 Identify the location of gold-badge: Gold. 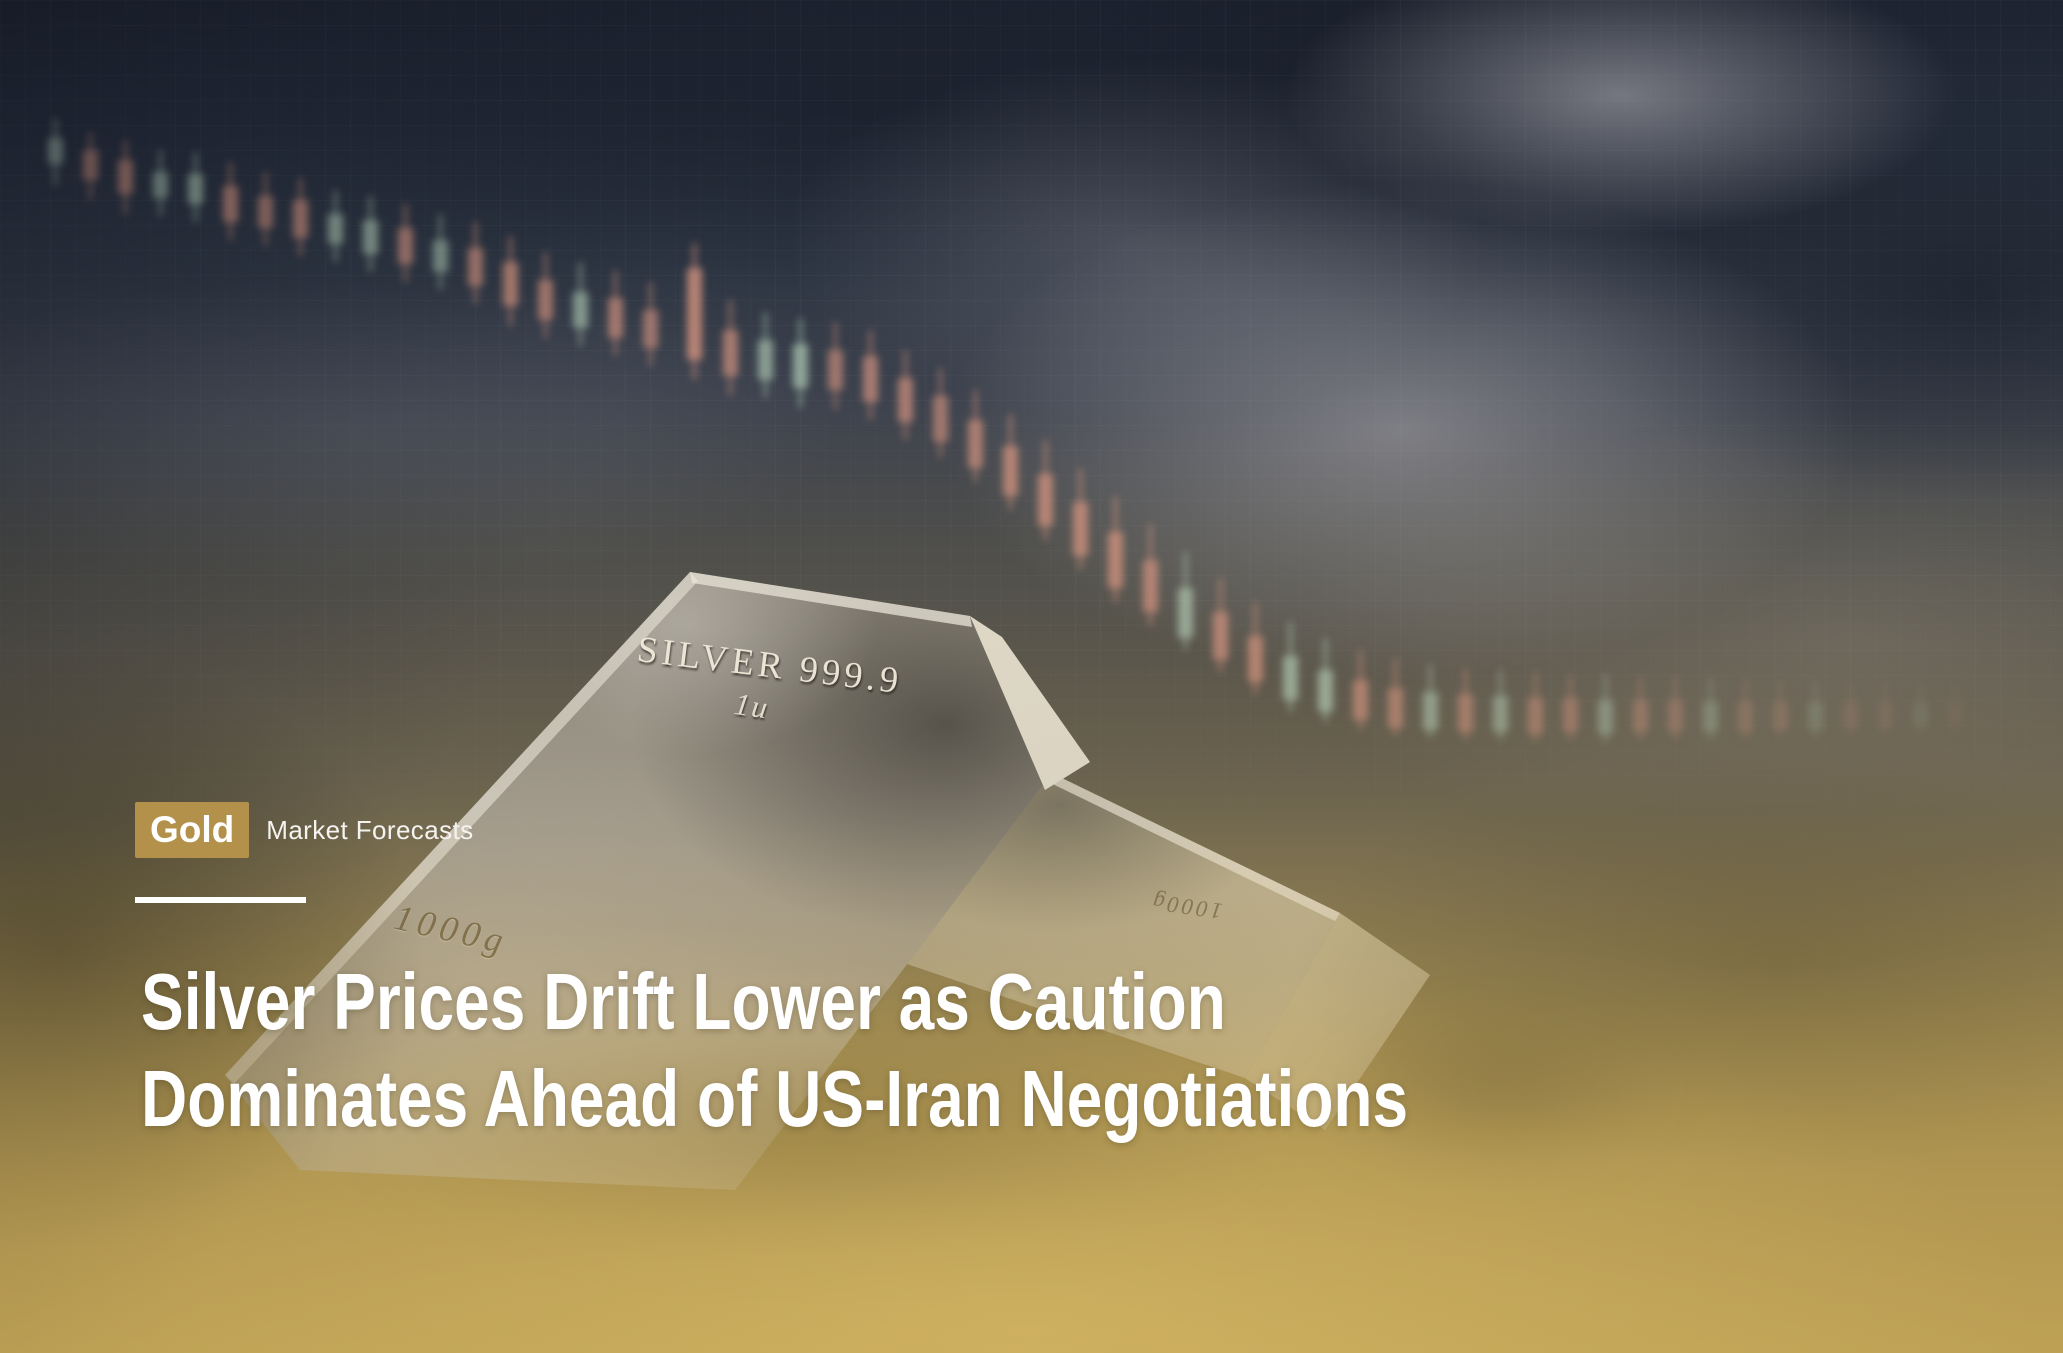
(192, 830).